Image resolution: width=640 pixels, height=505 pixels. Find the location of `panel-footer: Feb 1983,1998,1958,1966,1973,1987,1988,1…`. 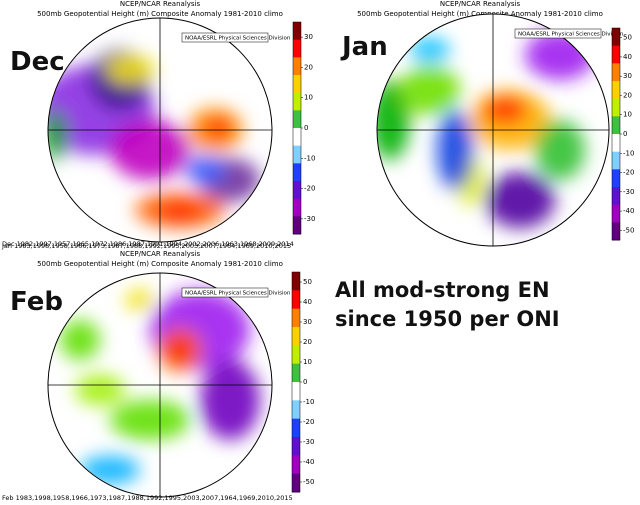

panel-footer: Feb 1983,1998,1958,1966,1973,1987,1988,1… is located at coordinates (147, 498).